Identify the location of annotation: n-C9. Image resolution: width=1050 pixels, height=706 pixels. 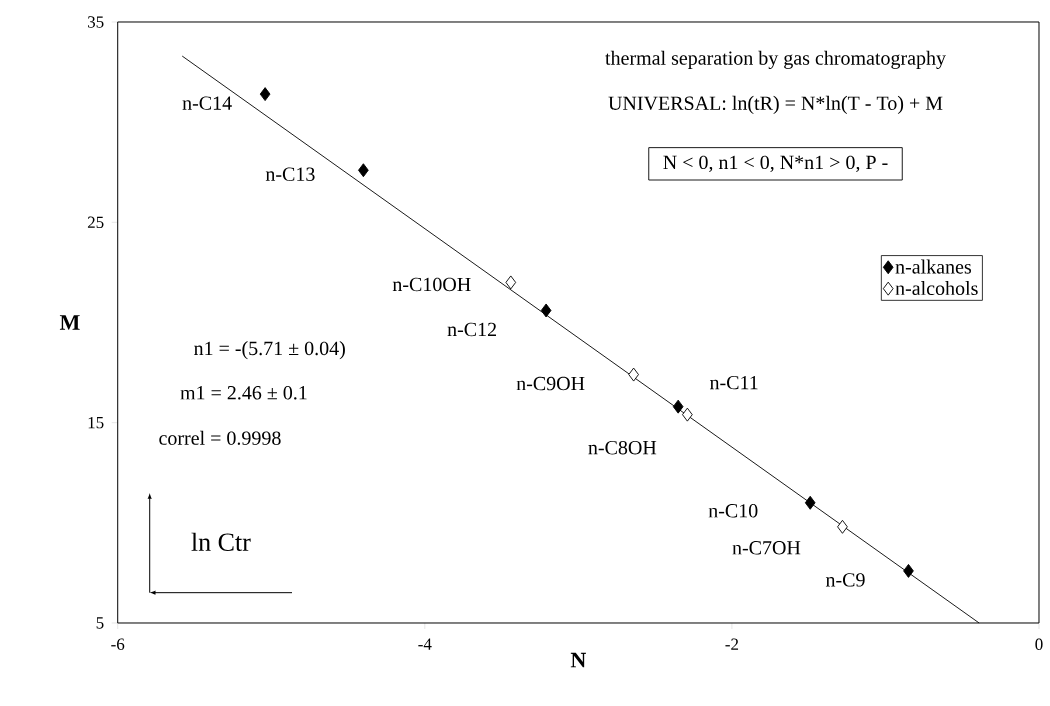
(845, 580).